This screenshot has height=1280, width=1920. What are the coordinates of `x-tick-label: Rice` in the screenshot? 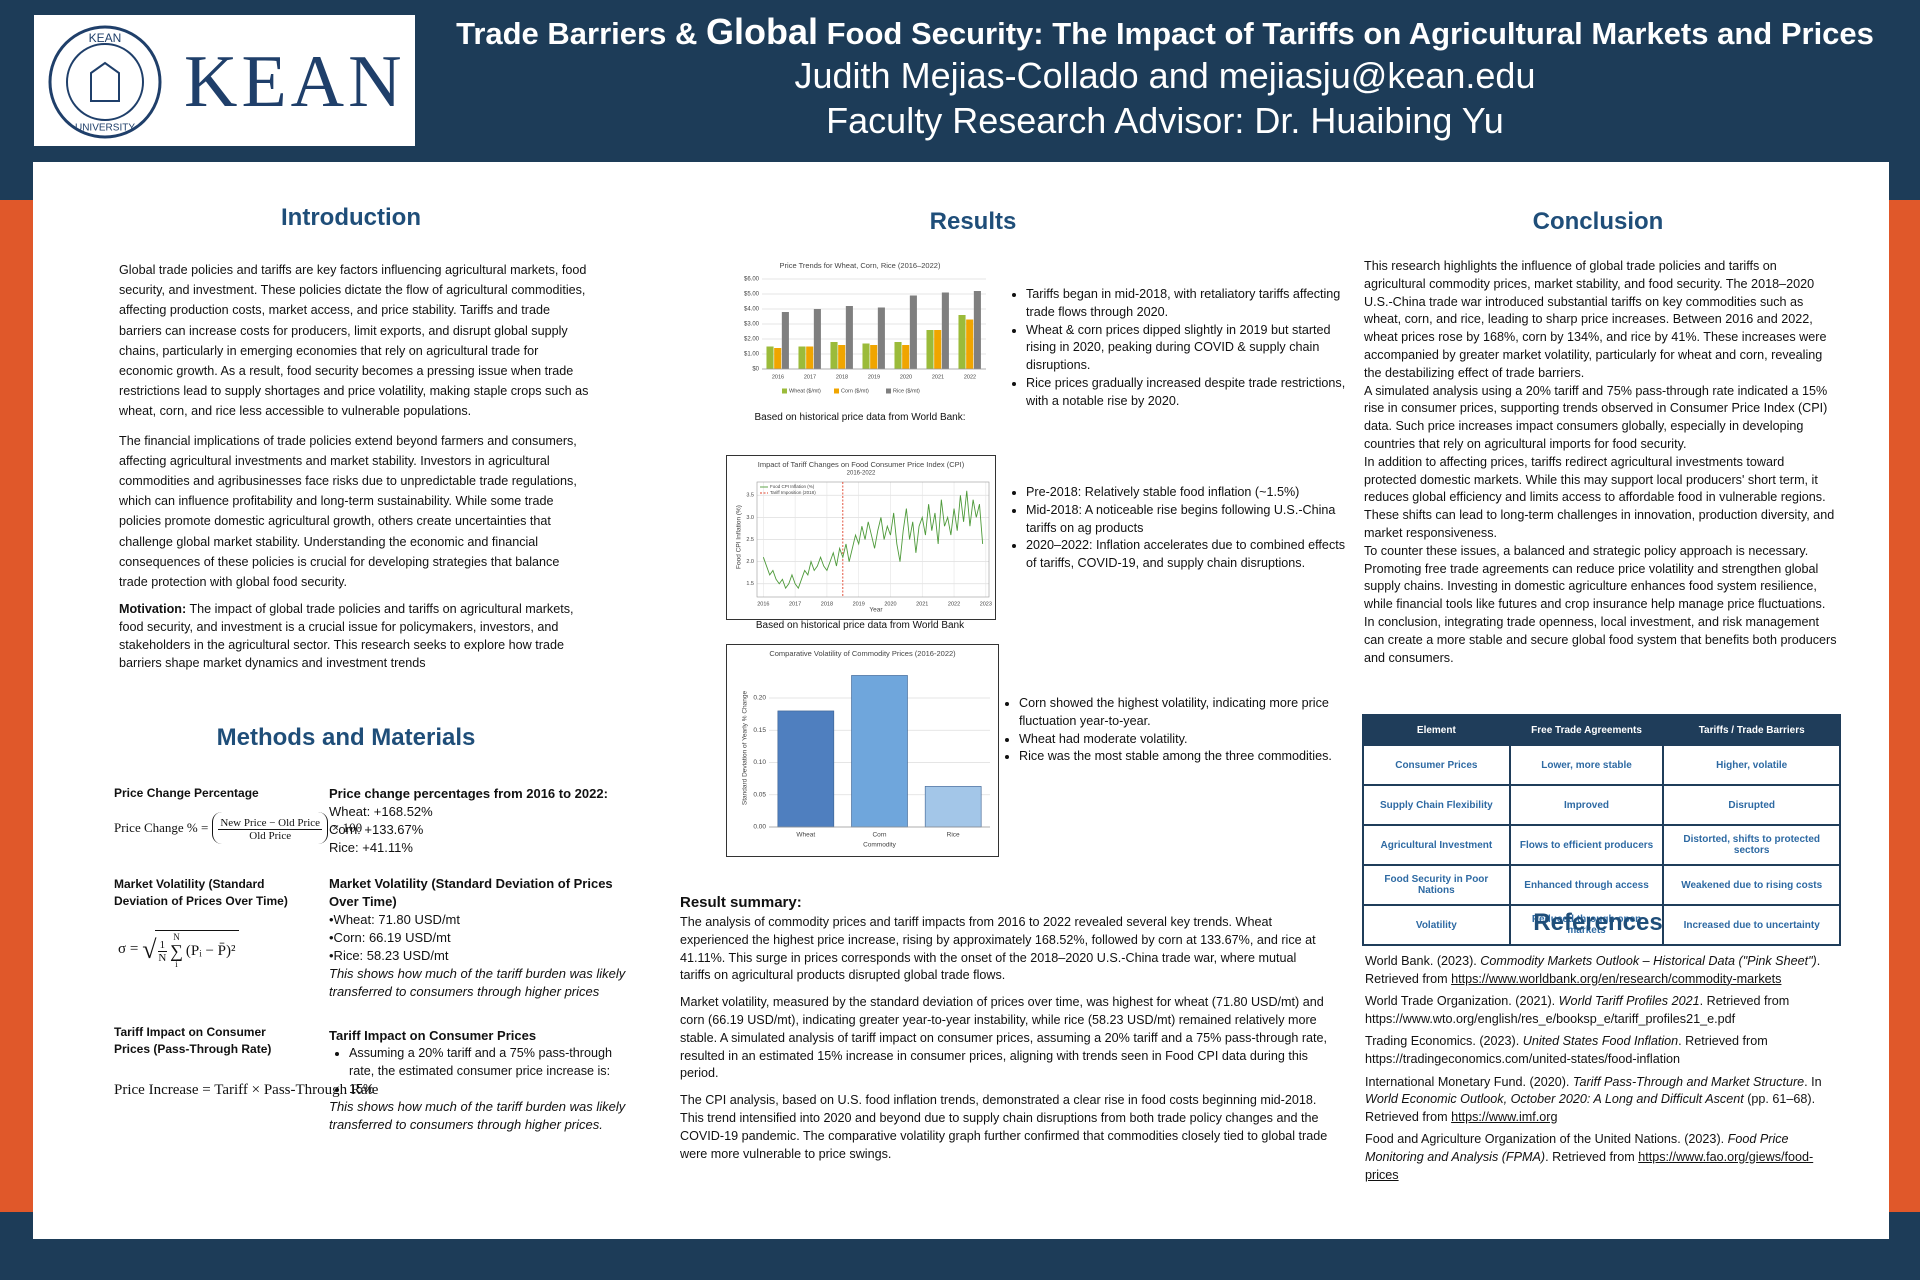 It's located at (953, 835).